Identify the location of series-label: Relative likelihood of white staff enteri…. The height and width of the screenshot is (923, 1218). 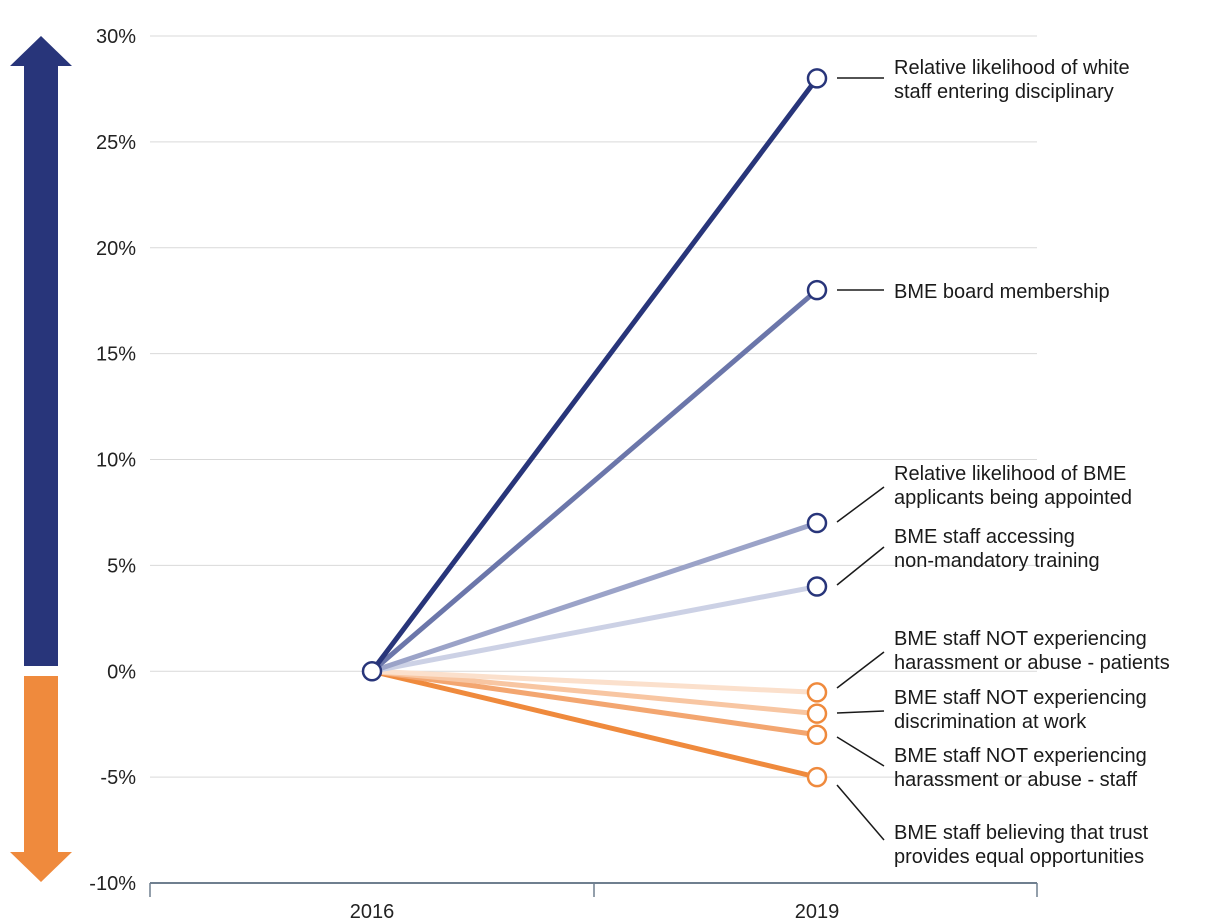
(1012, 80).